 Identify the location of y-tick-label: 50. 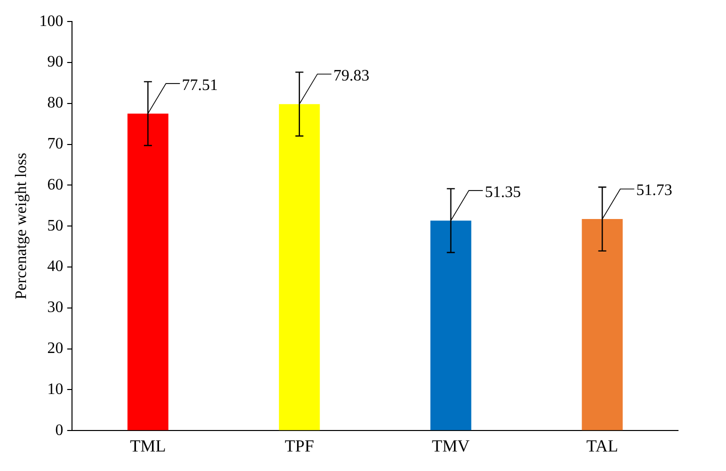
(55, 225).